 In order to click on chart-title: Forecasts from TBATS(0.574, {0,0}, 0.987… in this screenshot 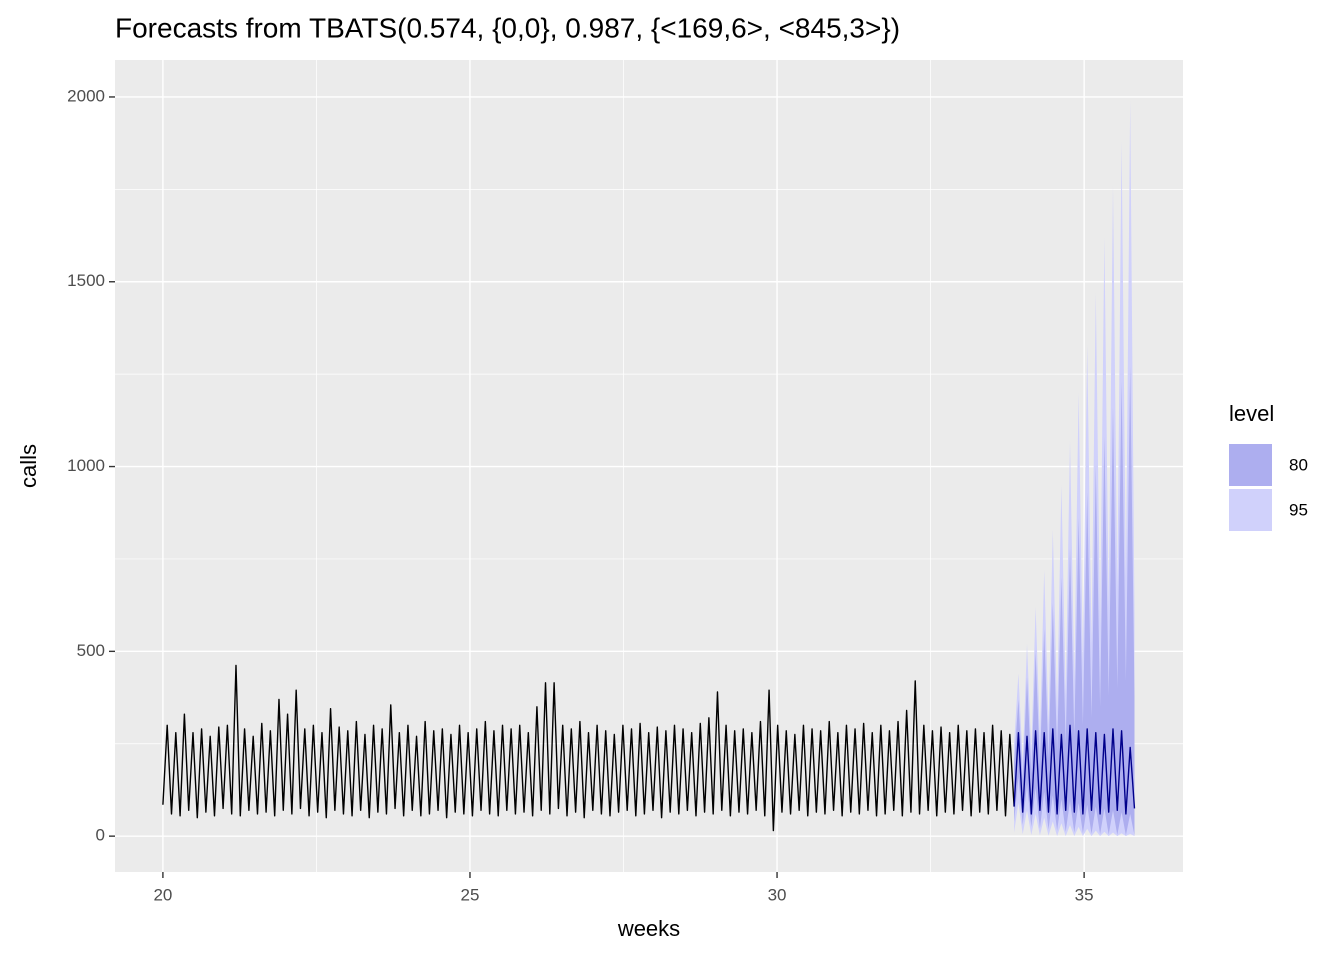, I will do `click(507, 27)`.